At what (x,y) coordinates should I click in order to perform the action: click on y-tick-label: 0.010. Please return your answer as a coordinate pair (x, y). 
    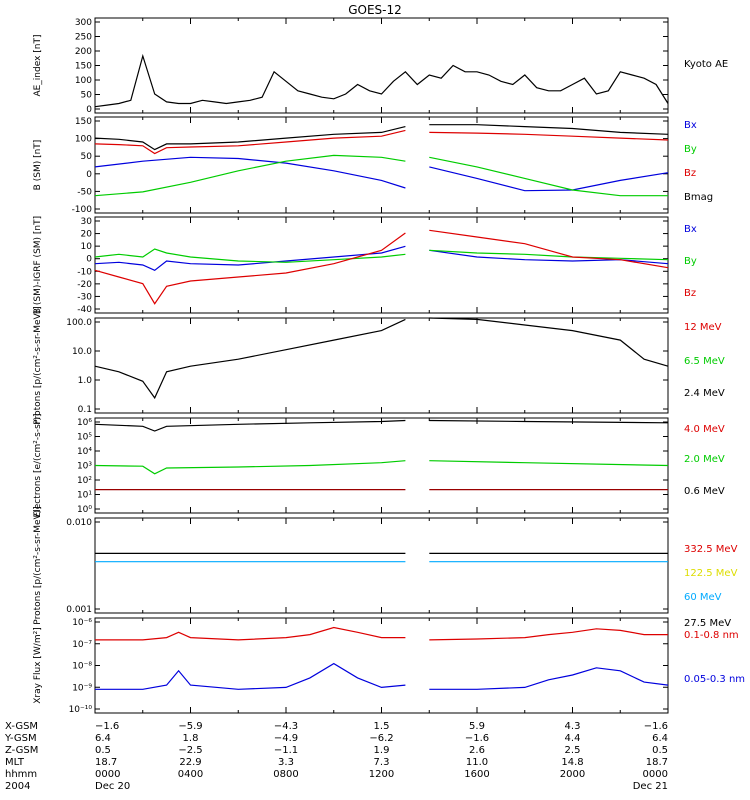
    Looking at the image, I should click on (79, 523).